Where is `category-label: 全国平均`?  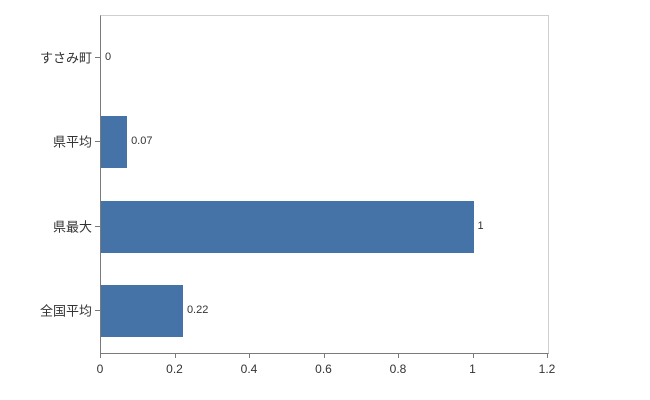 category-label: 全国平均 is located at coordinates (65, 311).